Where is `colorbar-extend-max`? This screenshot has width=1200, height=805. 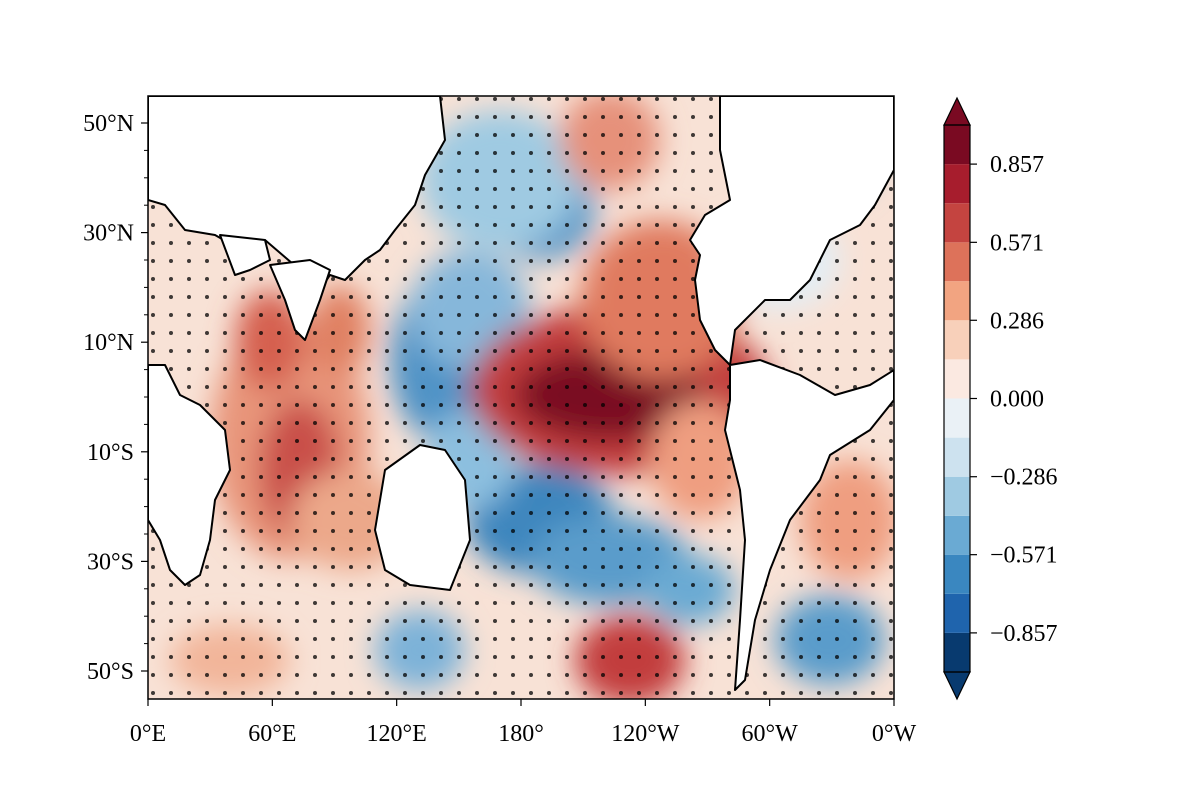 colorbar-extend-max is located at coordinates (957, 111).